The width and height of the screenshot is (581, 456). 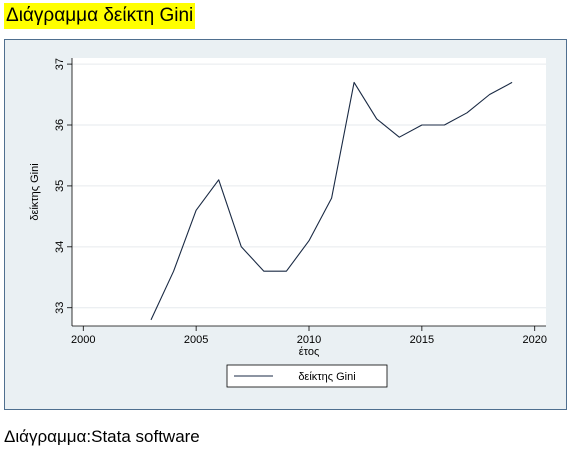 I want to click on legend: δείκτης Gini, so click(x=307, y=376).